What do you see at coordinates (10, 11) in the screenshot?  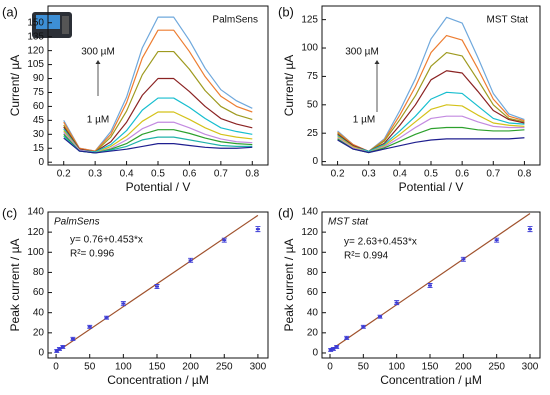 I see `panel-label: (a)` at bounding box center [10, 11].